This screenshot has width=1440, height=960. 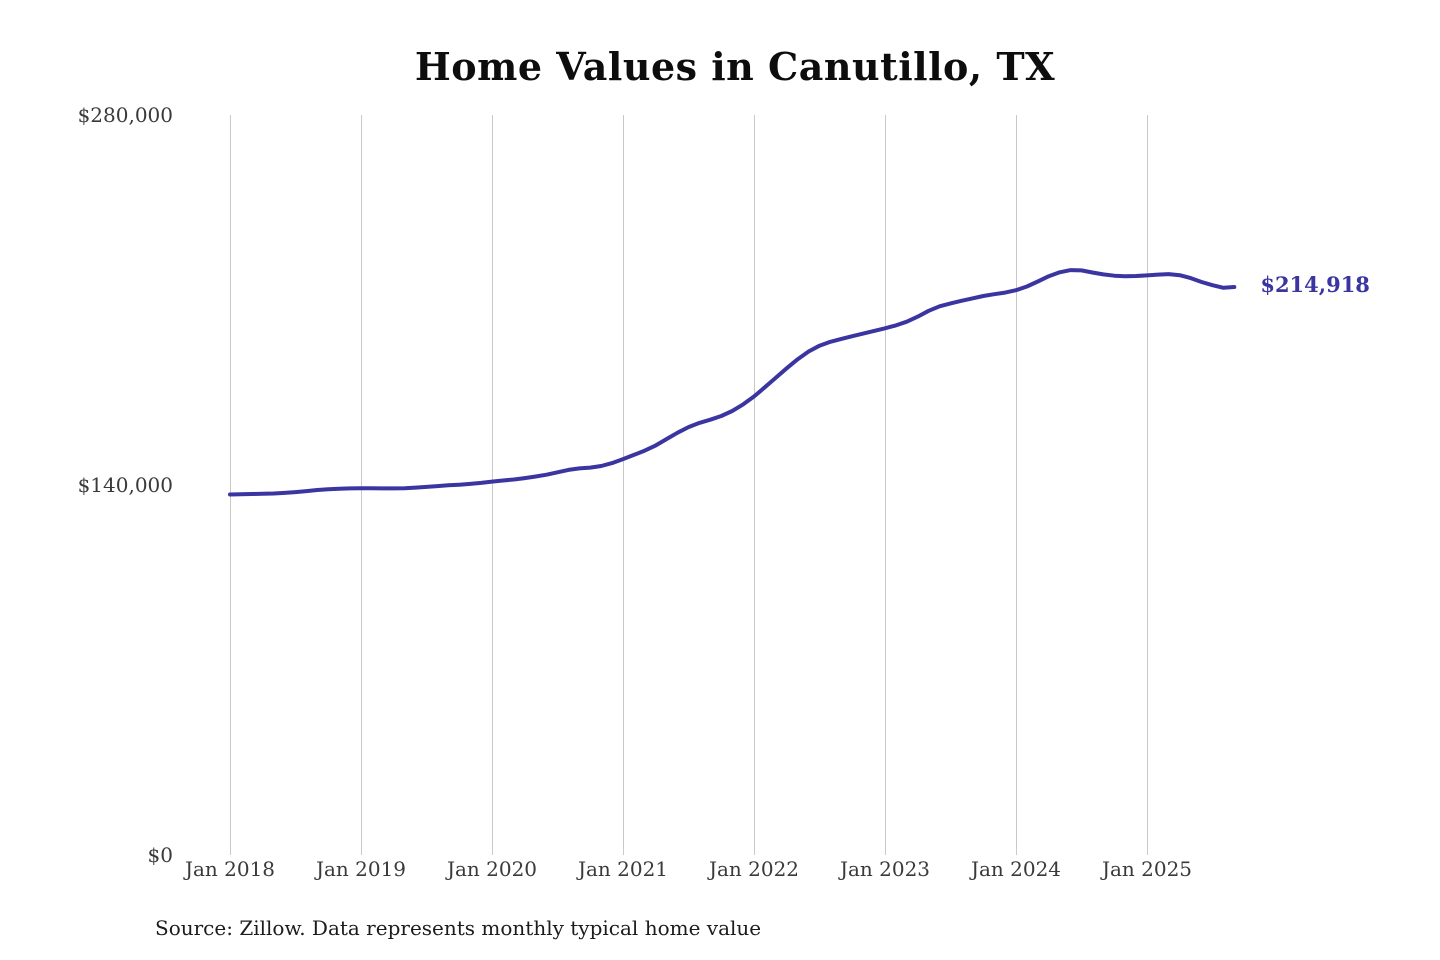 I want to click on chart-title: Home Values in Canutillo, TX, so click(x=735, y=66).